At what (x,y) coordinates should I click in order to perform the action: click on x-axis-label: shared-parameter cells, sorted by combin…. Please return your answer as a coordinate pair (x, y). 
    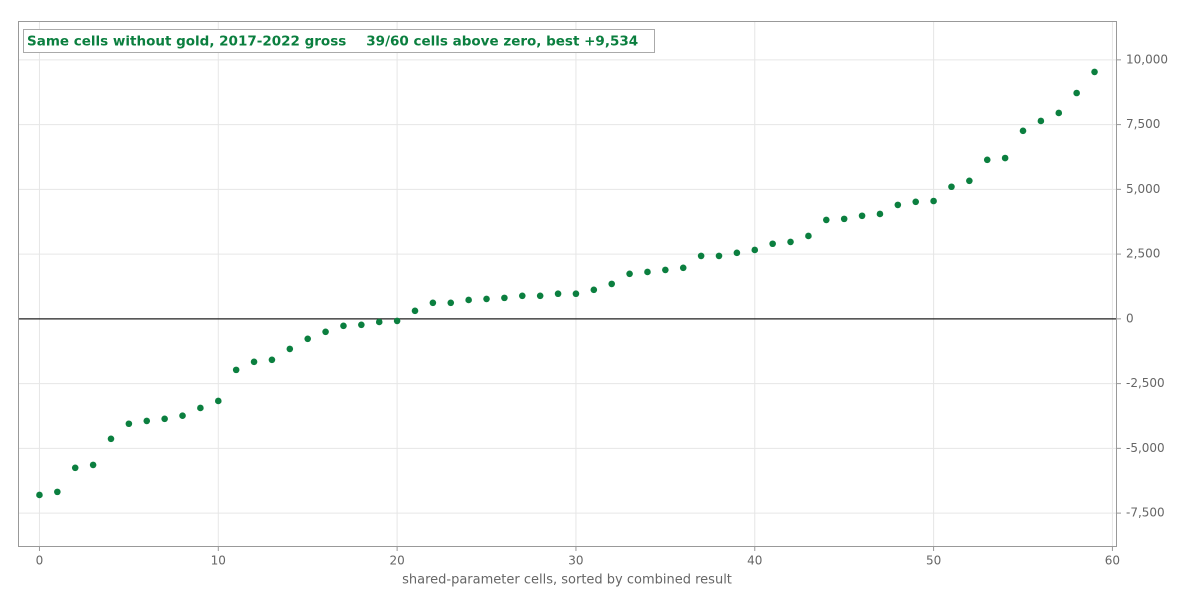
    Looking at the image, I should click on (567, 580).